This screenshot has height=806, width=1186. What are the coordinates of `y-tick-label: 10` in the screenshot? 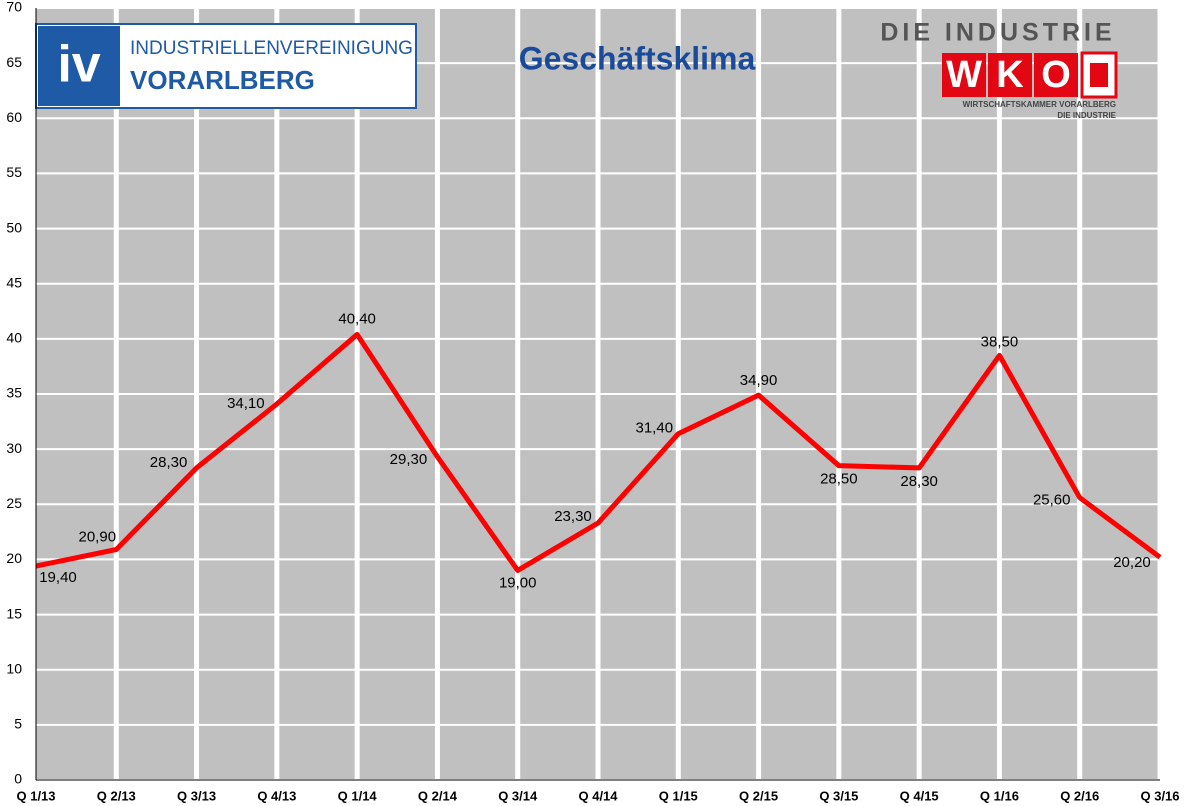 It's located at (14, 668).